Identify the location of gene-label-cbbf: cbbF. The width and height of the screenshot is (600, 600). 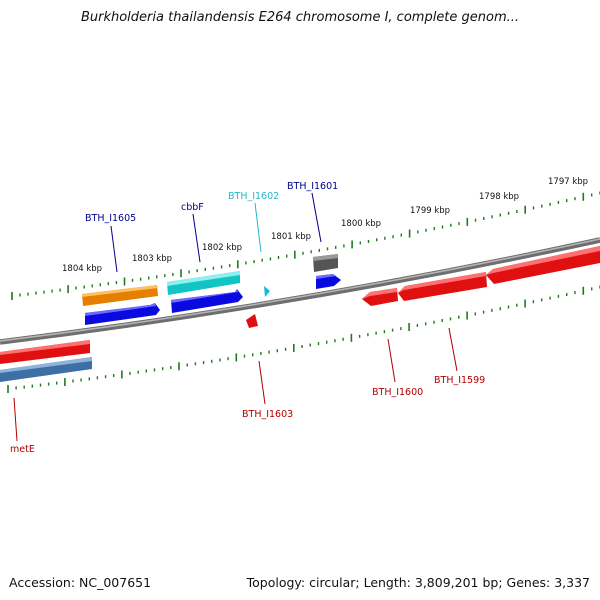
(192, 207).